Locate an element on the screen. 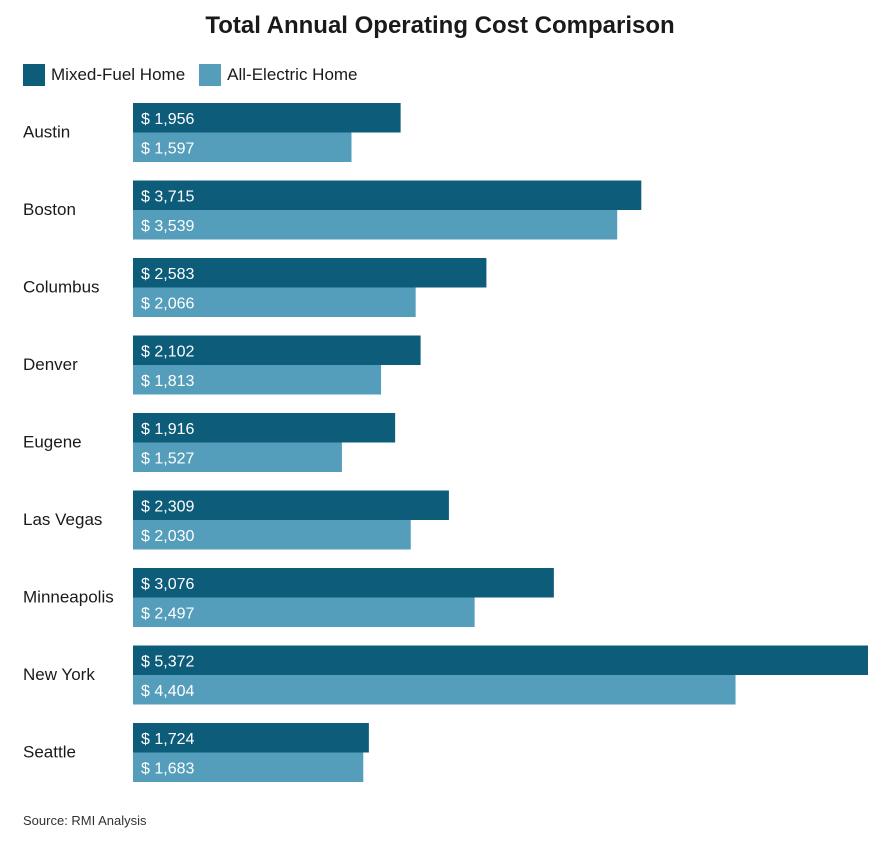 The width and height of the screenshot is (884, 848). bar-mixed-fuel-boston is located at coordinates (387, 195).